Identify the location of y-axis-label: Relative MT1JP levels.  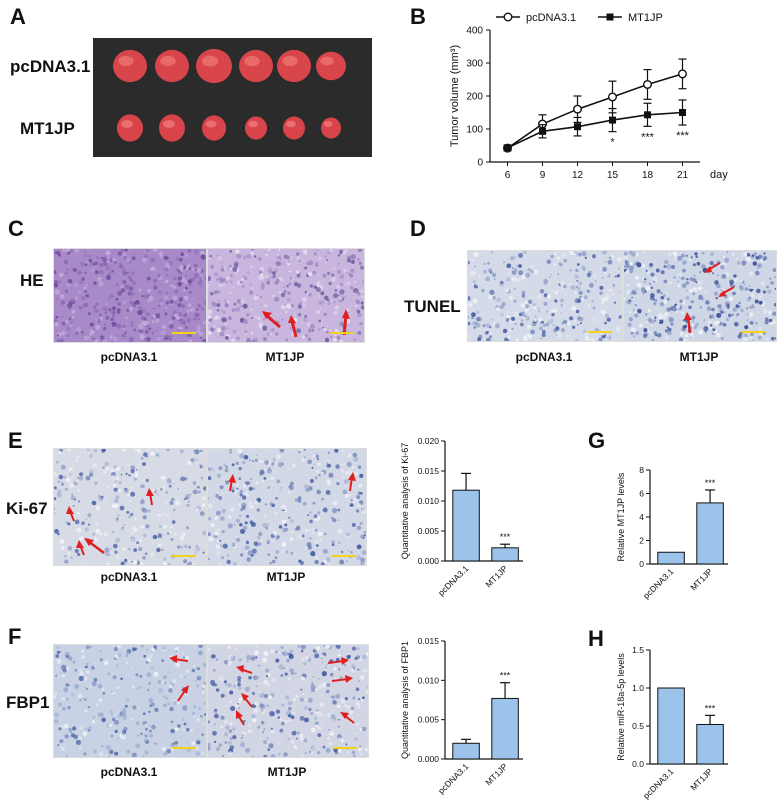
(621, 516).